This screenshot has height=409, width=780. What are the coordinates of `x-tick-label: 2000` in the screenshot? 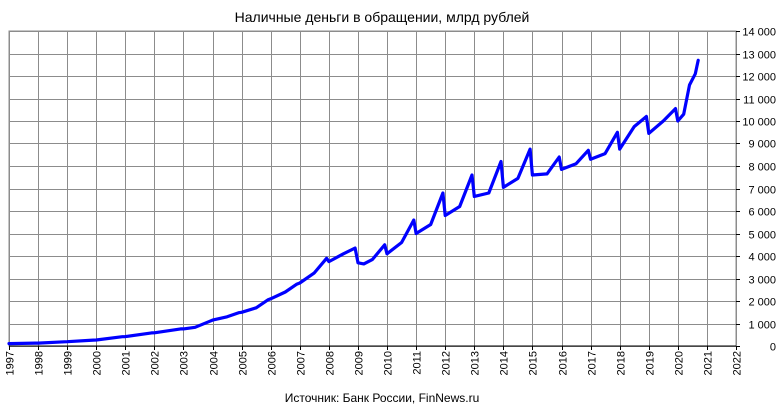 It's located at (98, 363).